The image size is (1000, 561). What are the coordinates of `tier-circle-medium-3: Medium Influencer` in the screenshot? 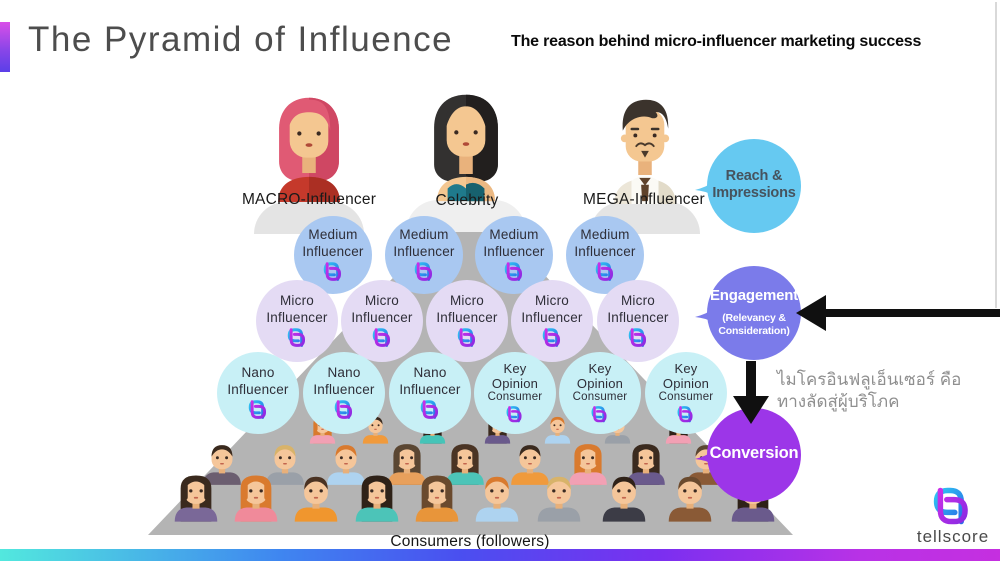 It's located at (514, 255).